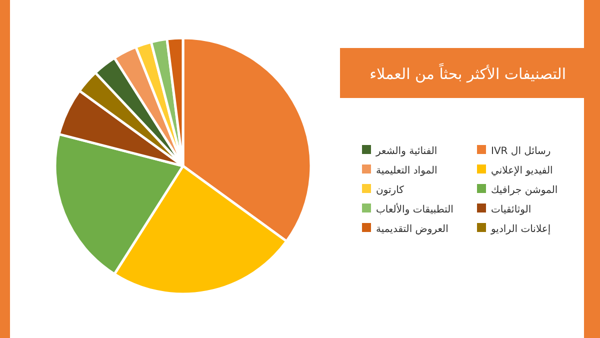 Image resolution: width=600 pixels, height=338 pixels. What do you see at coordinates (524, 190) in the screenshot?
I see `legend-label: الموشن جرافيك` at bounding box center [524, 190].